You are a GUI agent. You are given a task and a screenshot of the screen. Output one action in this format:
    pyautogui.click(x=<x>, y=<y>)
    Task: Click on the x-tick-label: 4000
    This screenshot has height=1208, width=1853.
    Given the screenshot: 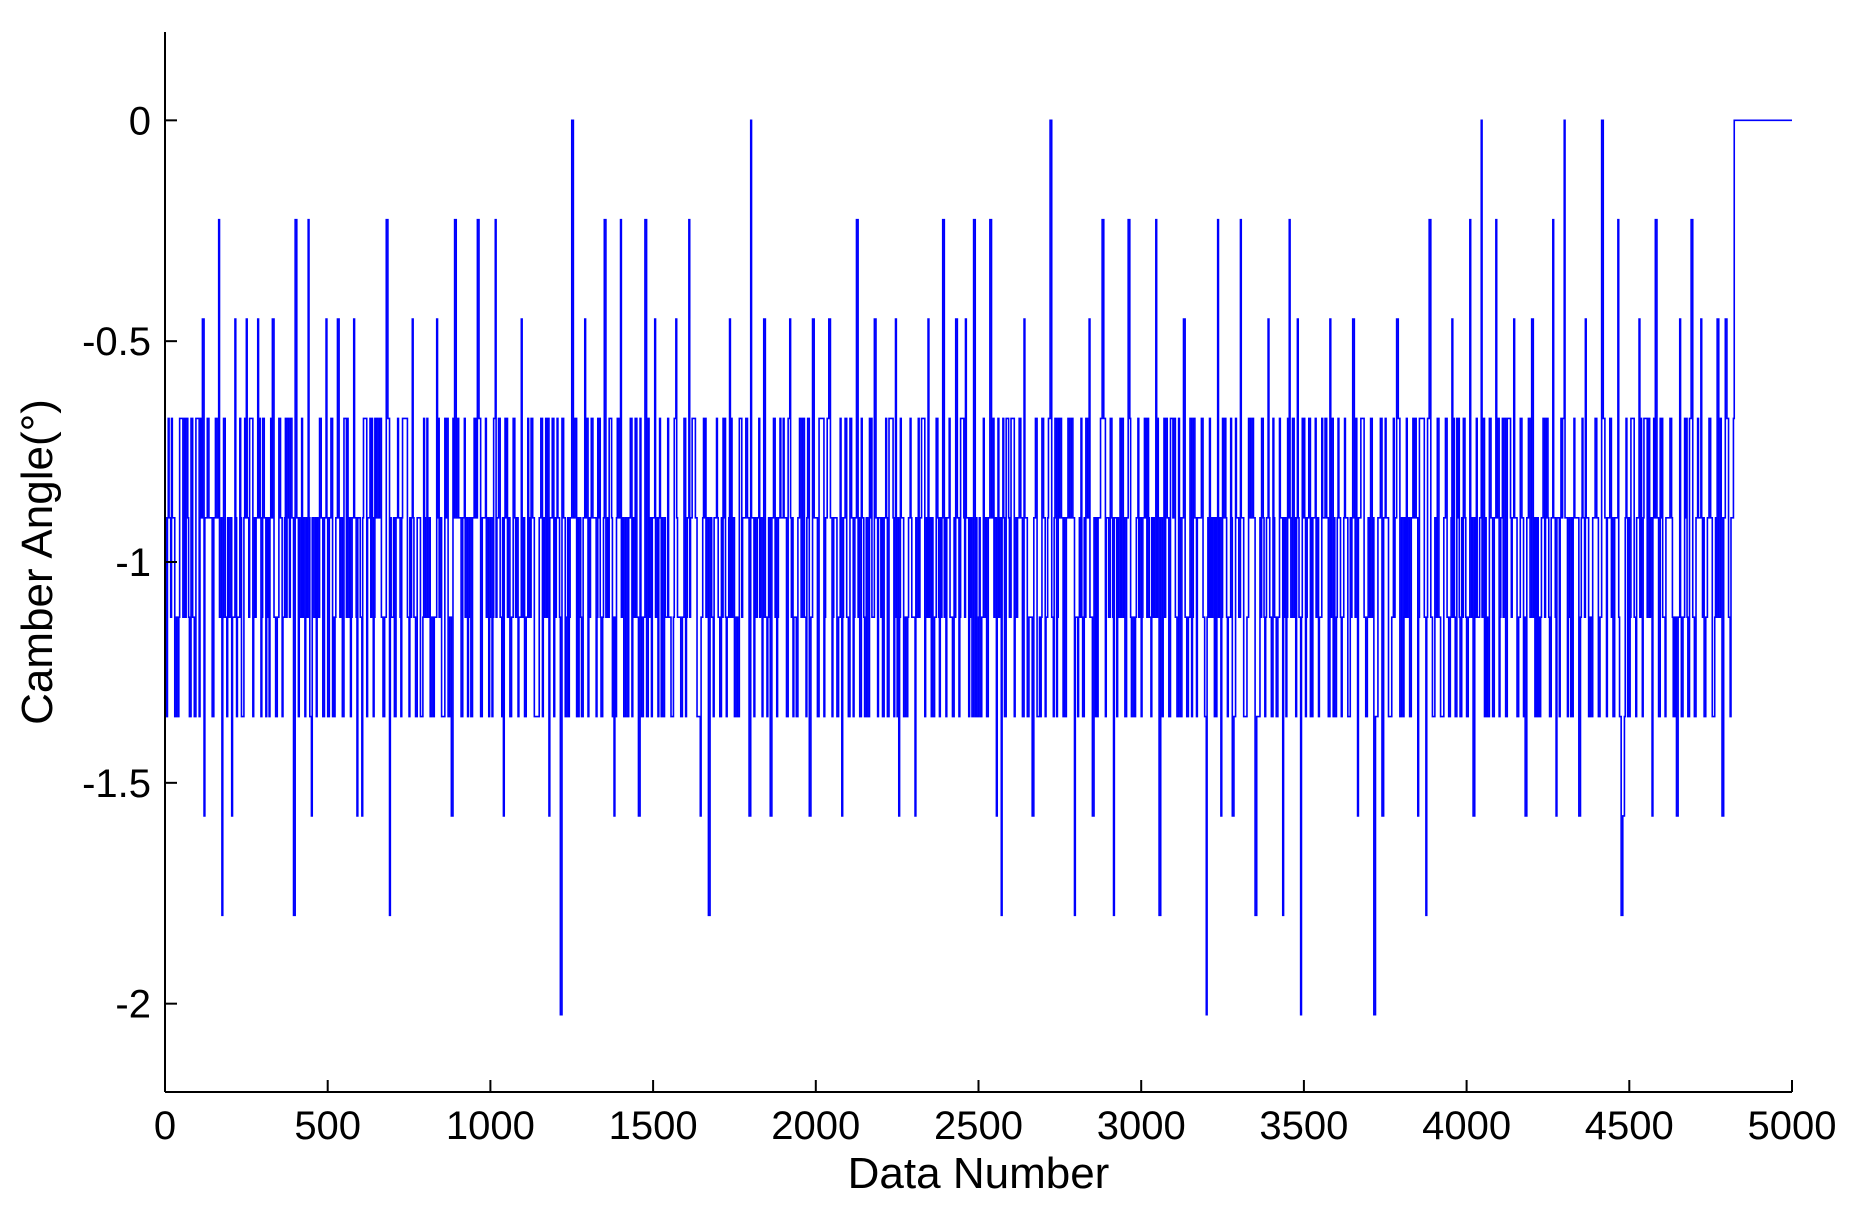 What is the action you would take?
    pyautogui.click(x=1466, y=1126)
    